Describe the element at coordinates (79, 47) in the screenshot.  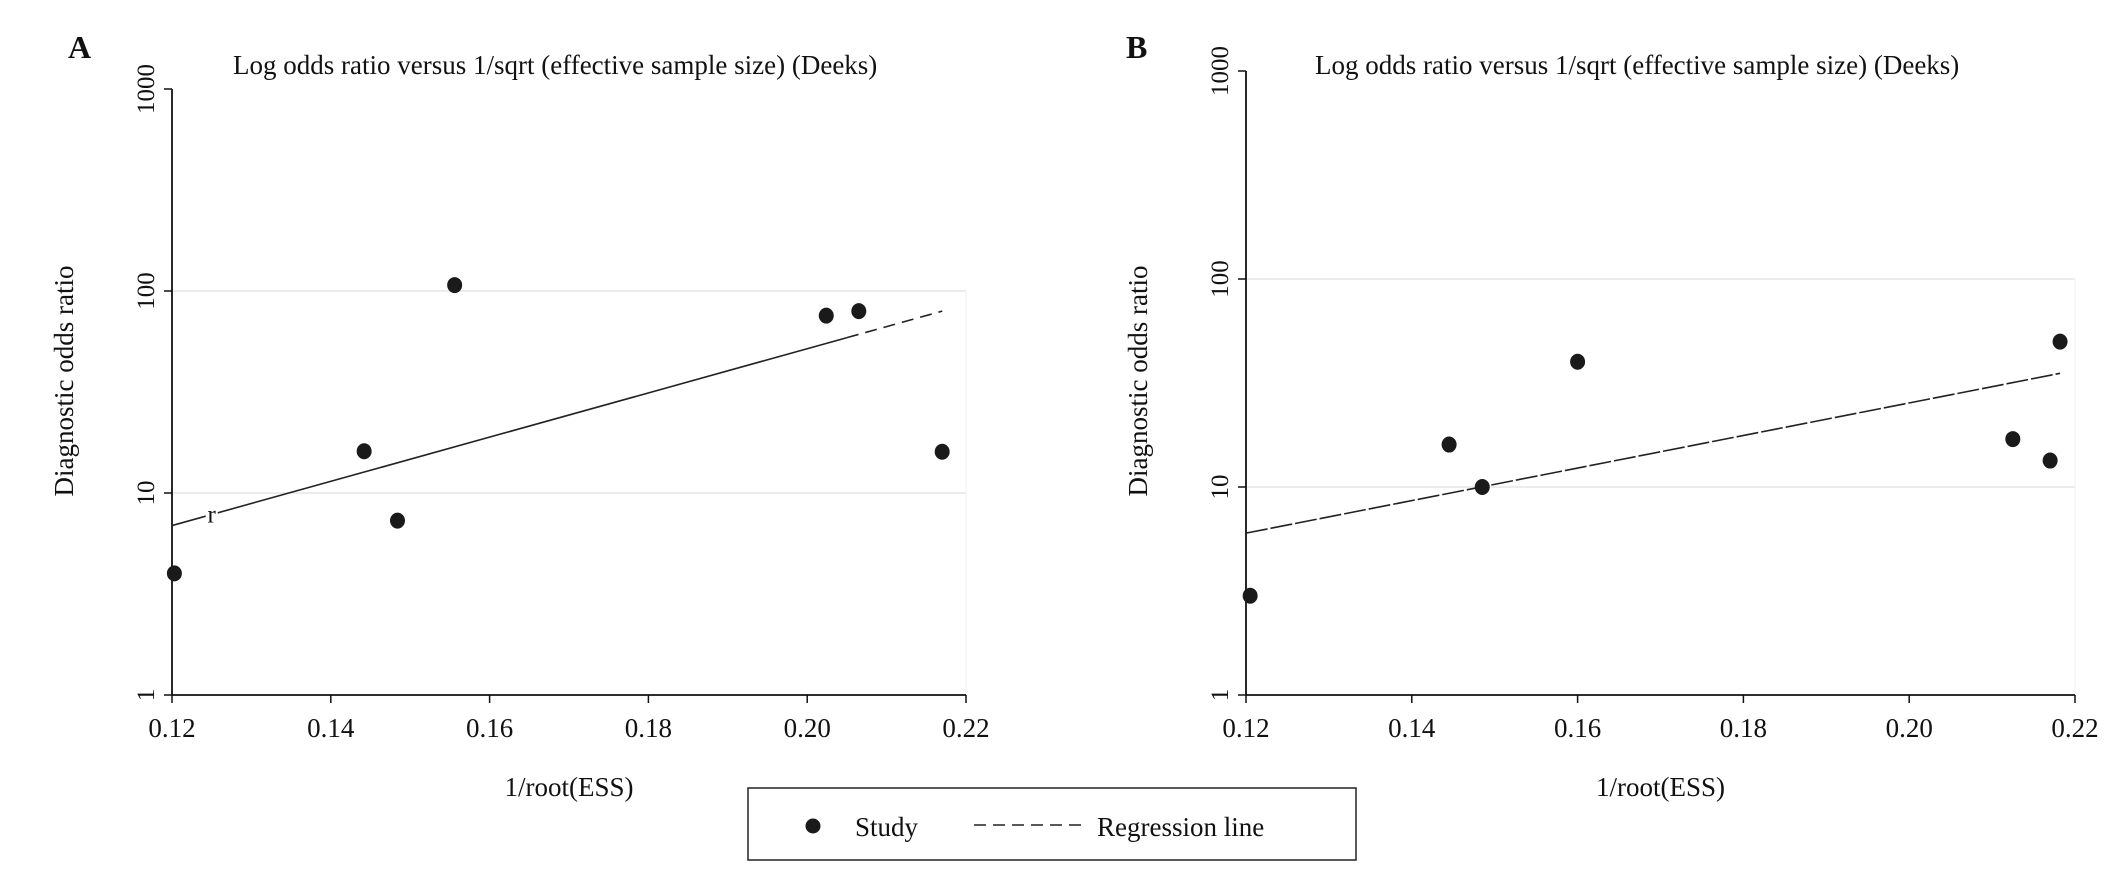
I see `panel-label: A` at that location.